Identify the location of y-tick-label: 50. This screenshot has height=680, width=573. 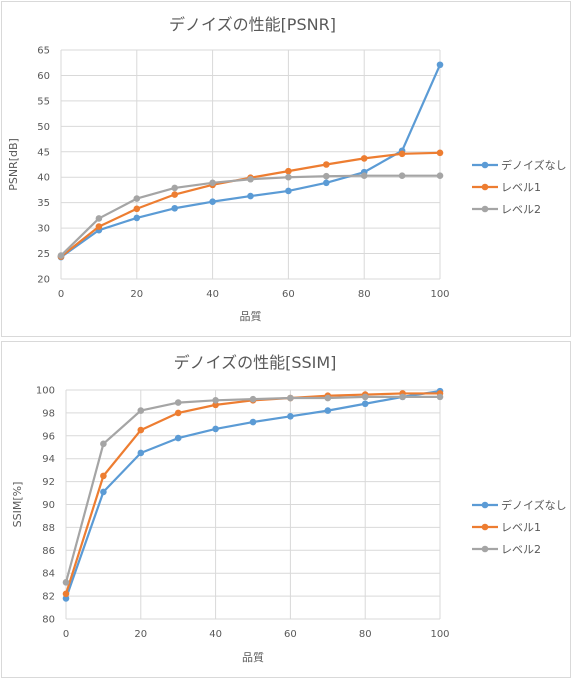
(43, 127).